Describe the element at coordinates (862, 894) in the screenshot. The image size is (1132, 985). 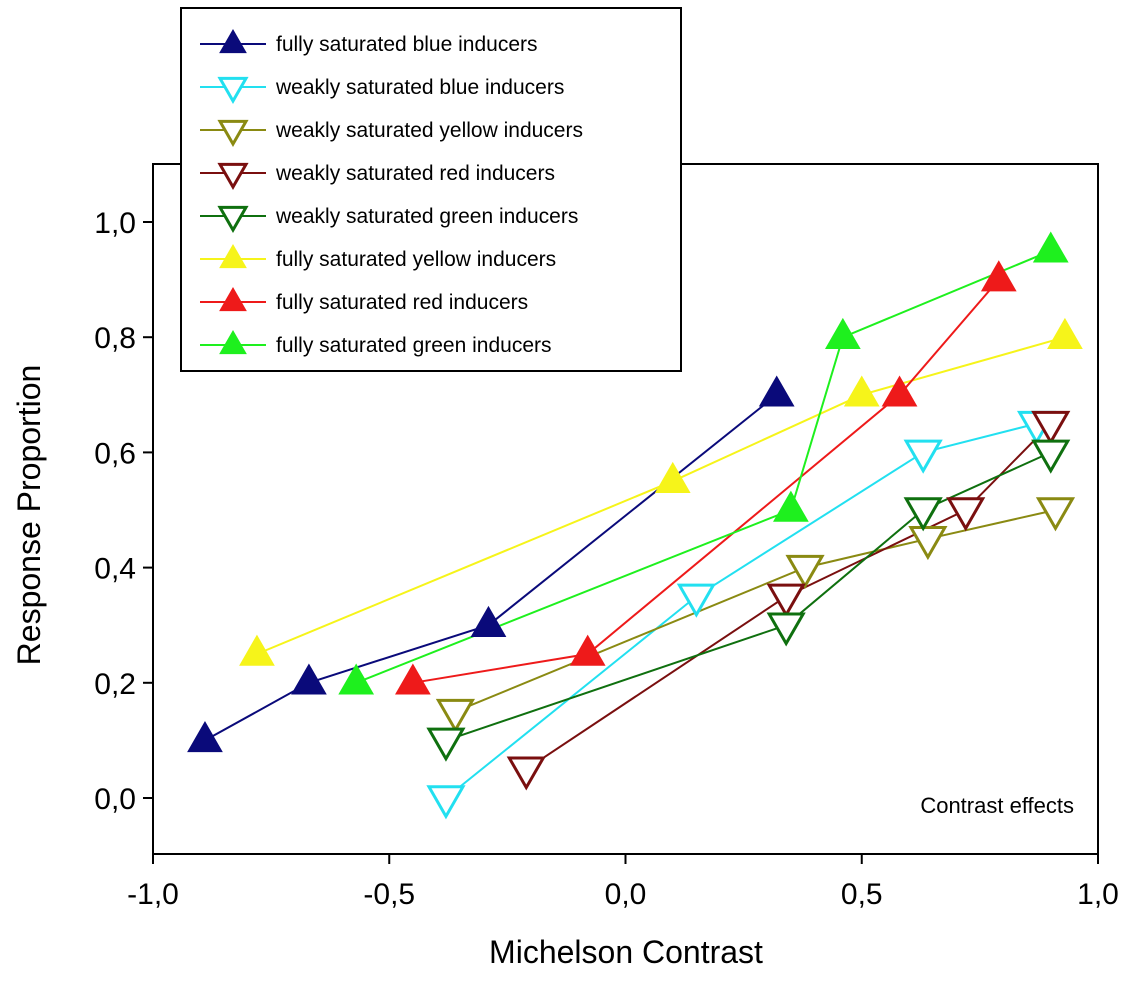
I see `x-tick-label: 0,5` at that location.